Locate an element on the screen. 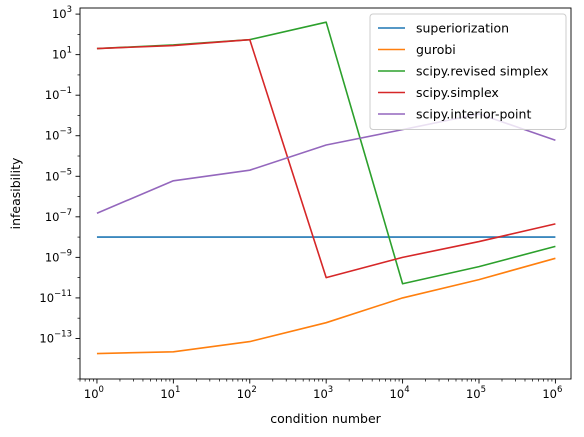 The image size is (584, 437). legend-entry: scipy.simplex is located at coordinates (457, 92).